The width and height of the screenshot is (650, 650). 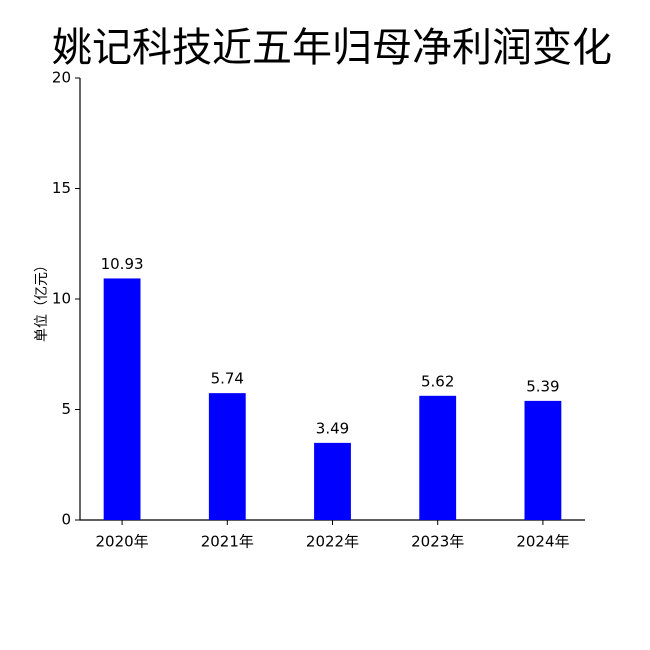 I want to click on x-tick-label: 2020年, so click(x=121, y=542).